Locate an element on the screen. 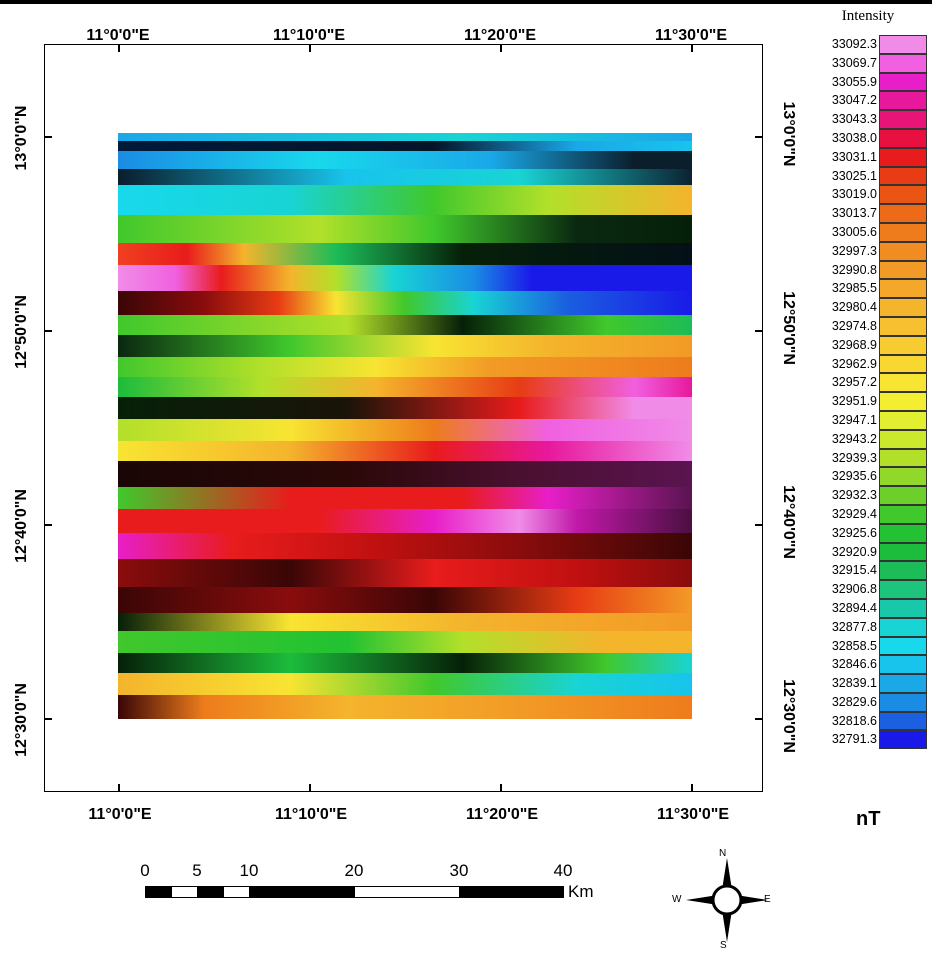 Image resolution: width=932 pixels, height=956 pixels. longitude-label-top: 11°10'0"E is located at coordinates (309, 35).